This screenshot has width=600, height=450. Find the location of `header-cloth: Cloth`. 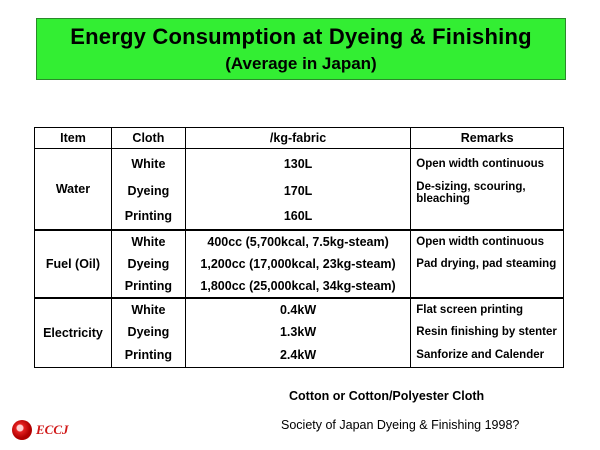

header-cloth: Cloth is located at coordinates (148, 138).